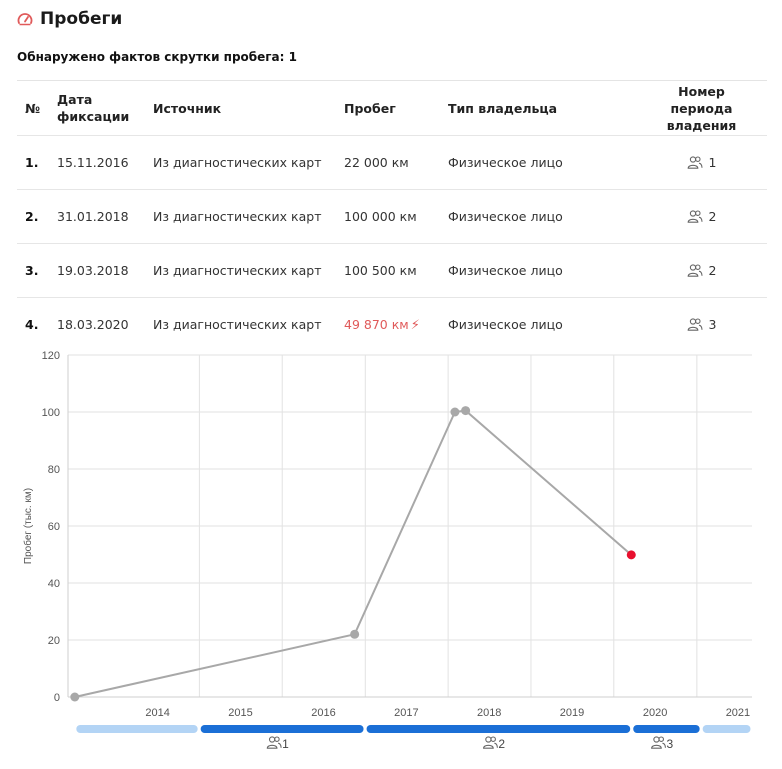 The image size is (782, 769). What do you see at coordinates (37, 324) in the screenshot?
I see `row-number: 4.` at bounding box center [37, 324].